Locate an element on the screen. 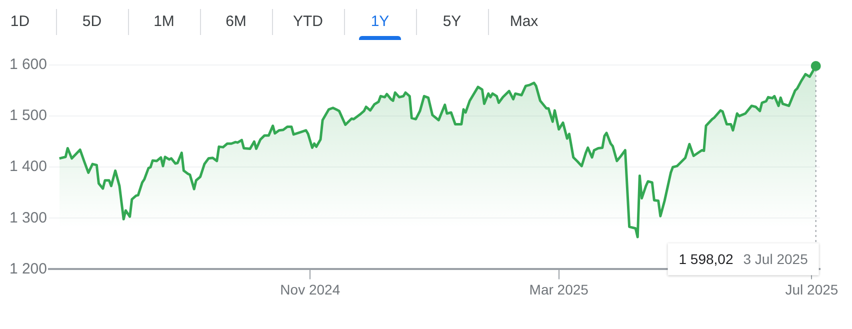  annotation: 1 598,02 is located at coordinates (706, 259).